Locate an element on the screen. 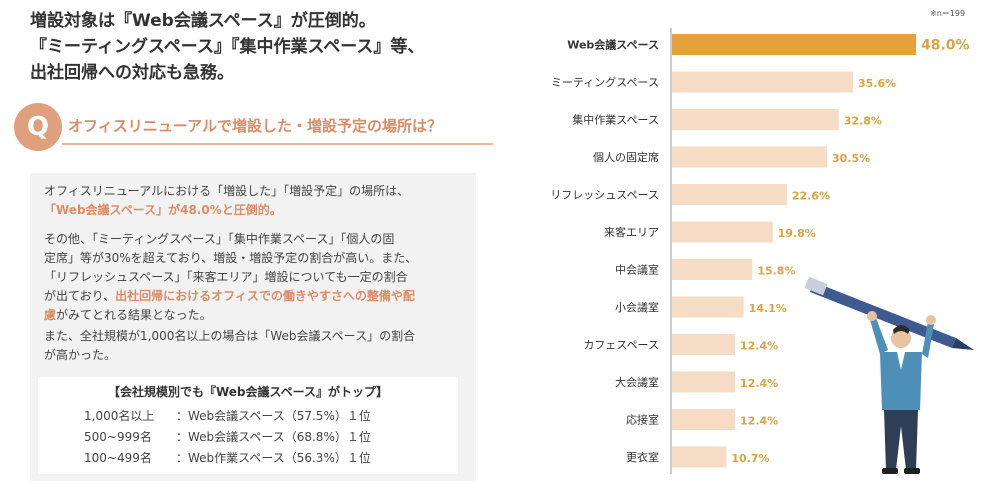 This screenshot has height=484, width=994. question-badge: Q is located at coordinates (38, 127).